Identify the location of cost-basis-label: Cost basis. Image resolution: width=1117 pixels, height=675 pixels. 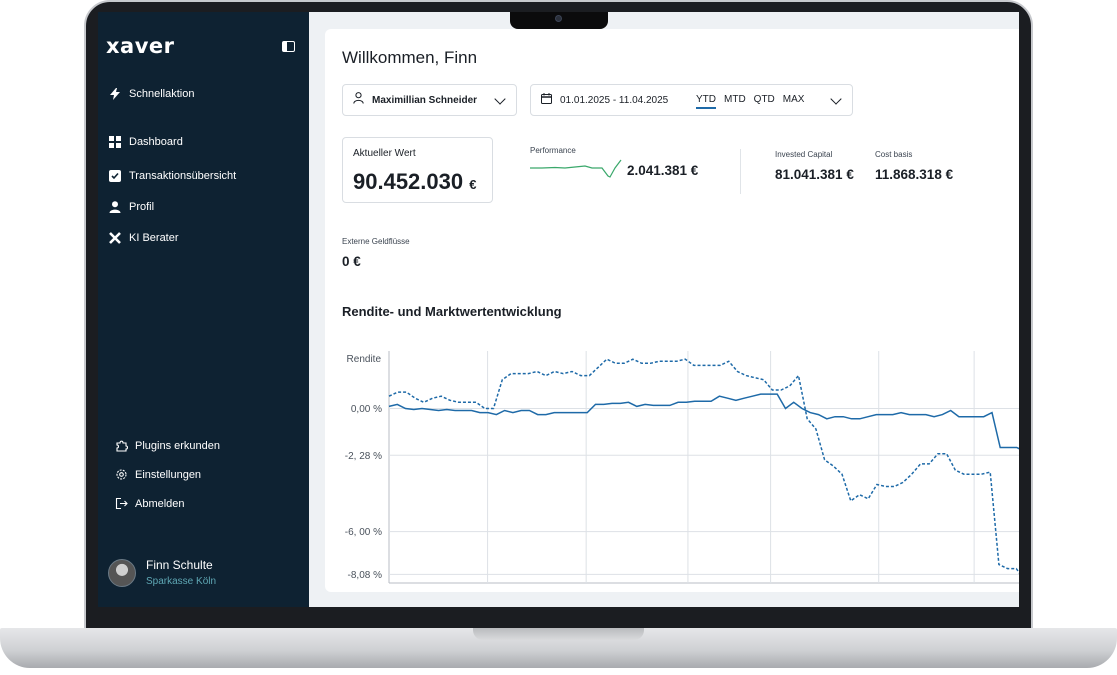
(894, 154).